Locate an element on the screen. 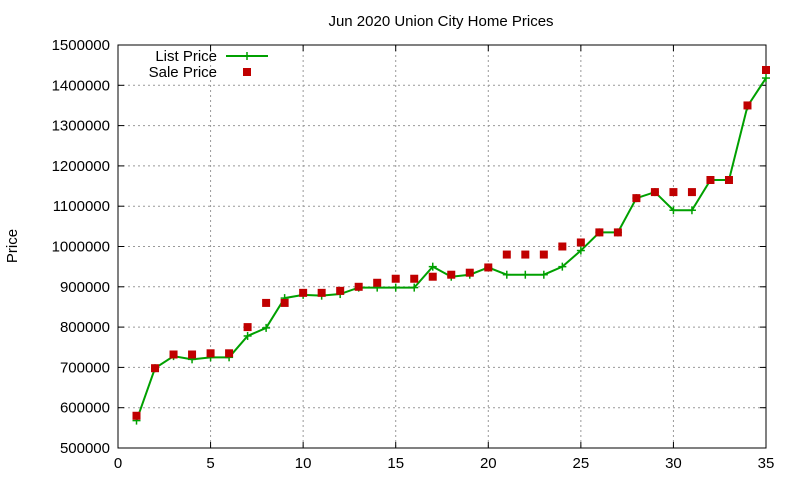 The height and width of the screenshot is (485, 800). y-tick-label: 500000 is located at coordinates (85, 448).